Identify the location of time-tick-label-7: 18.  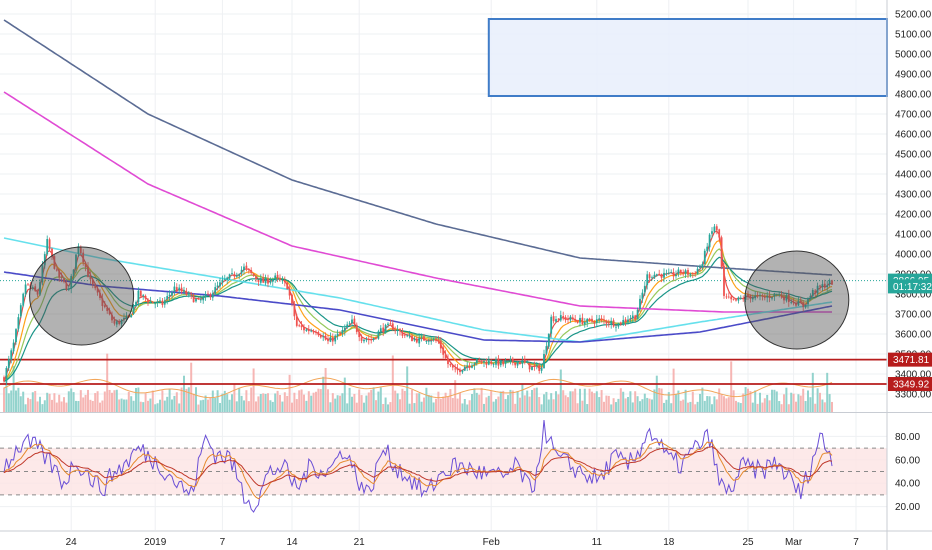
(669, 542).